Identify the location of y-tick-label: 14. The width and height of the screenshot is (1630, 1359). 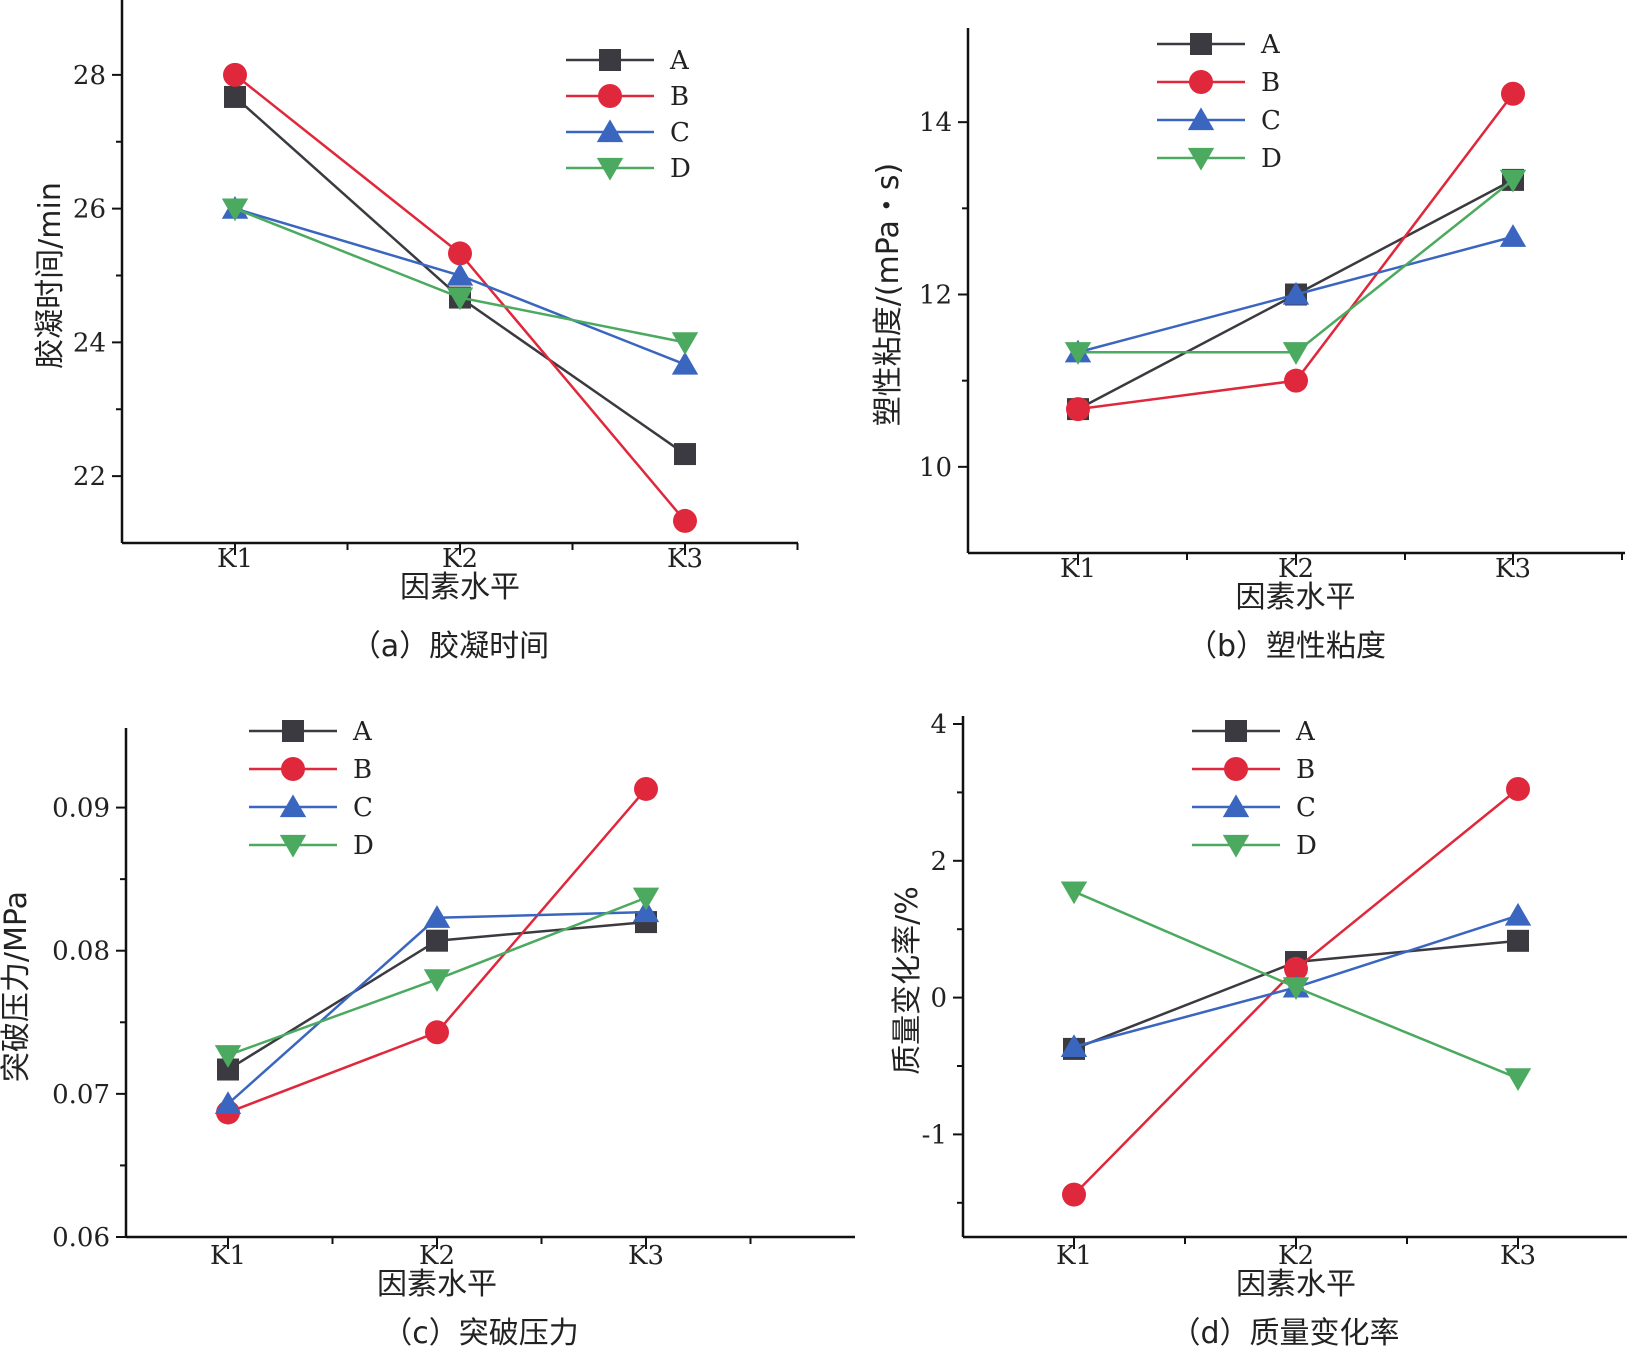
(935, 123).